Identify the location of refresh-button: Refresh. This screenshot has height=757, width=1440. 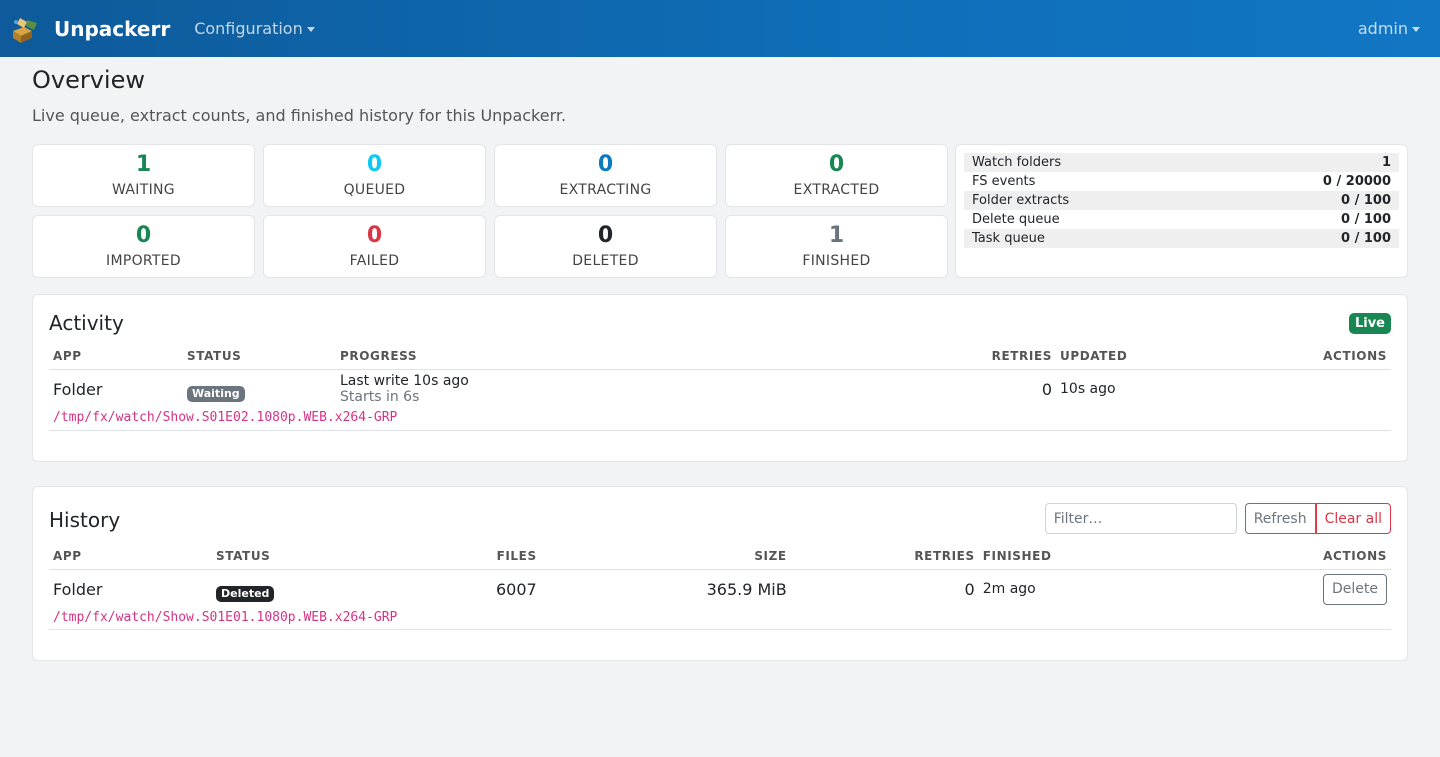
(1280, 518).